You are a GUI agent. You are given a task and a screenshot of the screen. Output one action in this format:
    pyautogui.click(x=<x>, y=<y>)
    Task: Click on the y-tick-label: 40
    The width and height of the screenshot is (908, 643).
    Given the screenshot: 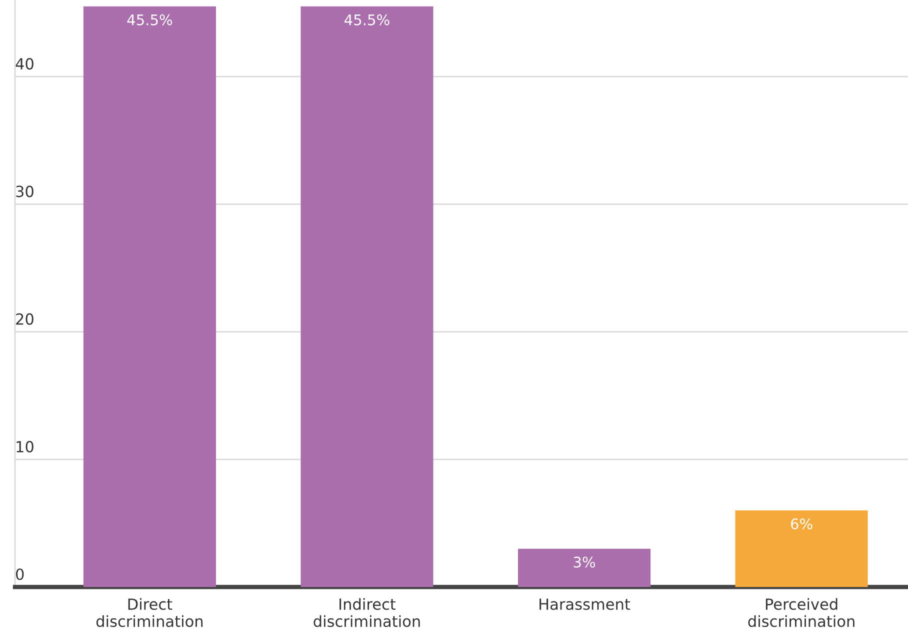 What is the action you would take?
    pyautogui.click(x=25, y=64)
    